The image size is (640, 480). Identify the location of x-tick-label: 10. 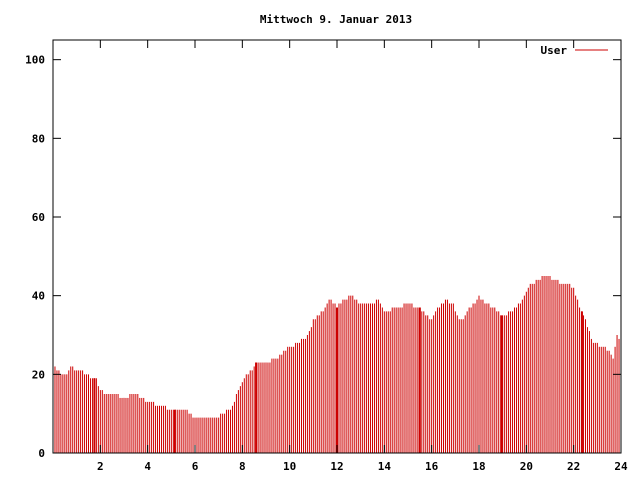
(289, 466).